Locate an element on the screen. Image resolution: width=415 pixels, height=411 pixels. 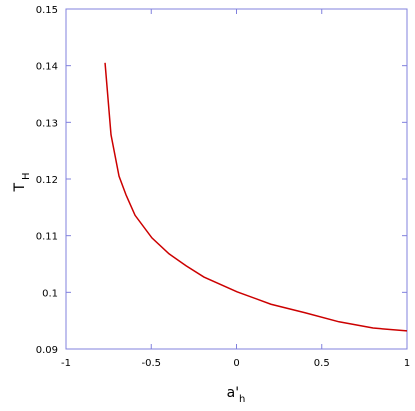
x-axis-label: a'h is located at coordinates (236, 395).